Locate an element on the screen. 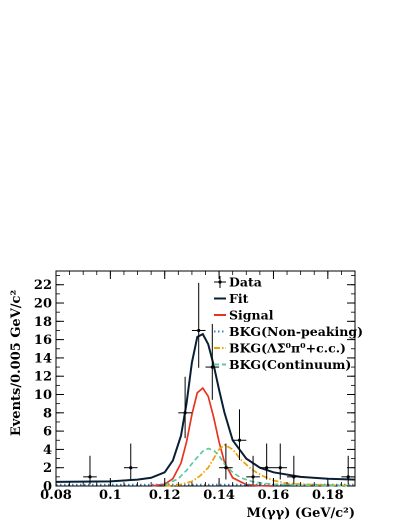 The height and width of the screenshot is (527, 407). legend-symbol is located at coordinates (220, 282).